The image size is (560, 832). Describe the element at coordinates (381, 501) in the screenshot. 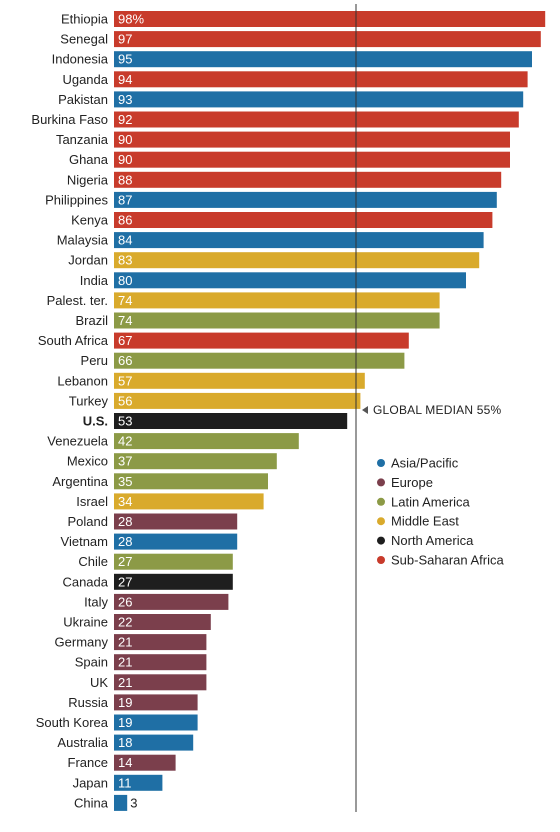

I see `legend-swatch-latin-america` at that location.